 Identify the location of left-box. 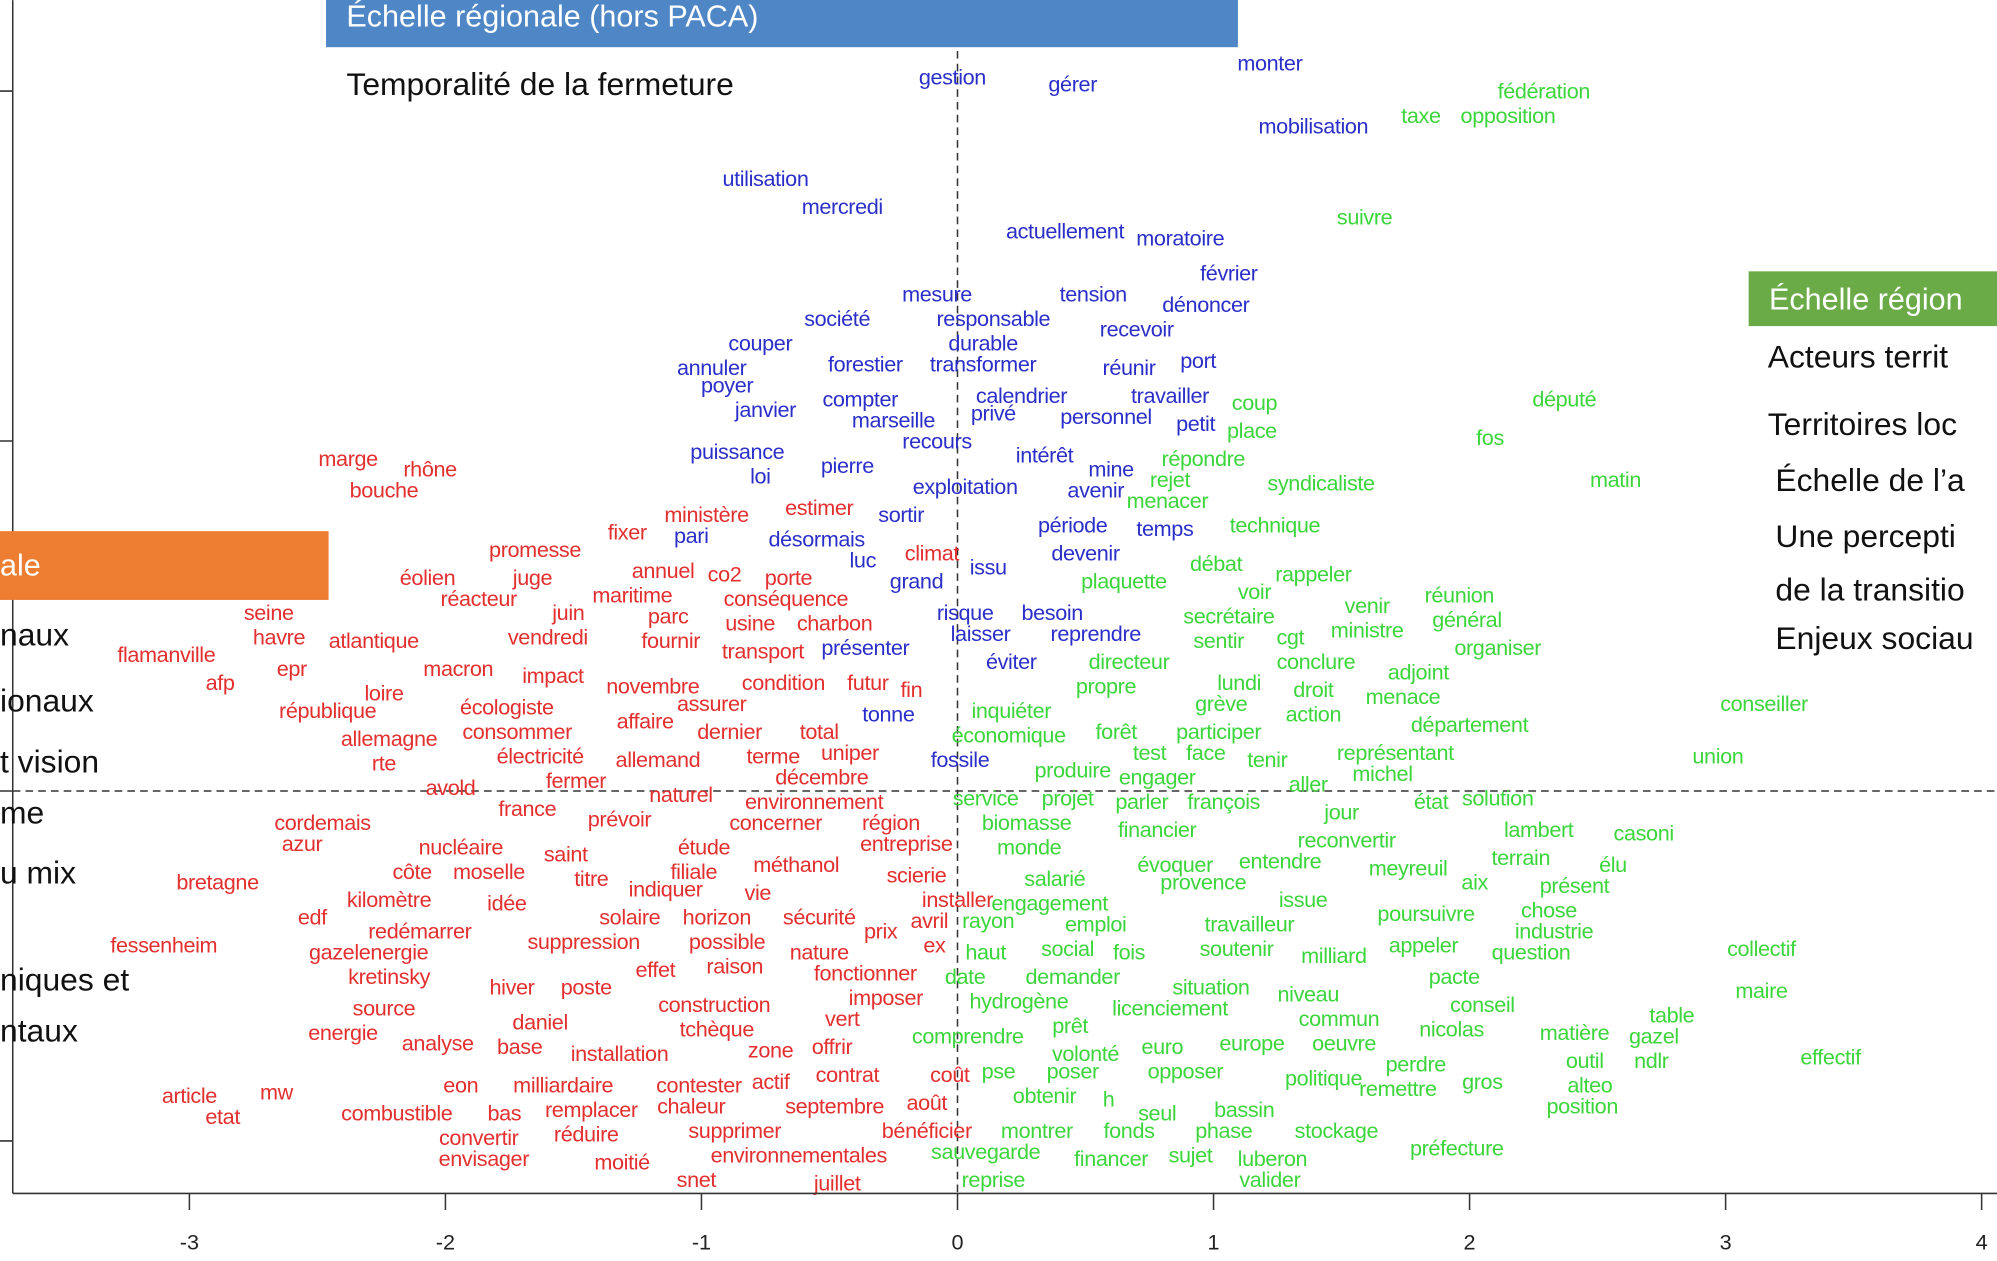
(164, 565).